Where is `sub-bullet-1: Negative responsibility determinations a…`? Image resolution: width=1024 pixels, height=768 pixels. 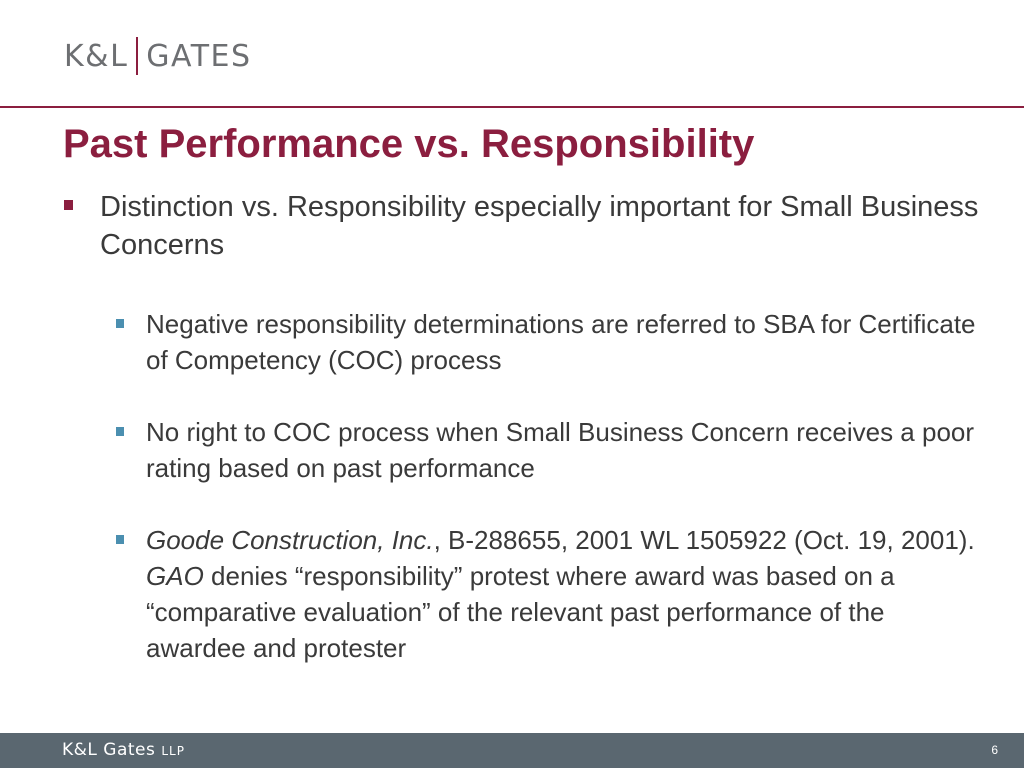
sub-bullet-1: Negative responsibility determinations a… is located at coordinates (546, 342).